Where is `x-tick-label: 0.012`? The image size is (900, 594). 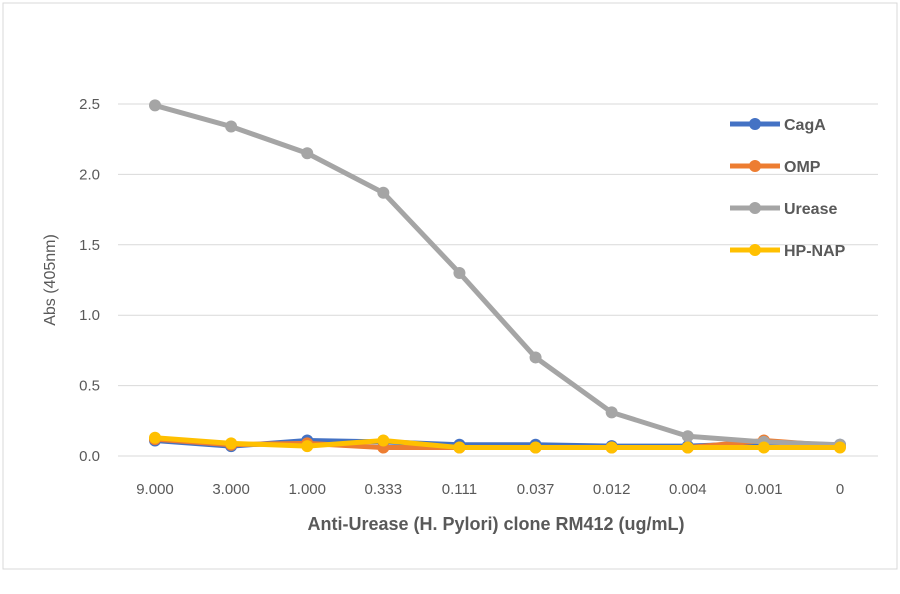 x-tick-label: 0.012 is located at coordinates (612, 489).